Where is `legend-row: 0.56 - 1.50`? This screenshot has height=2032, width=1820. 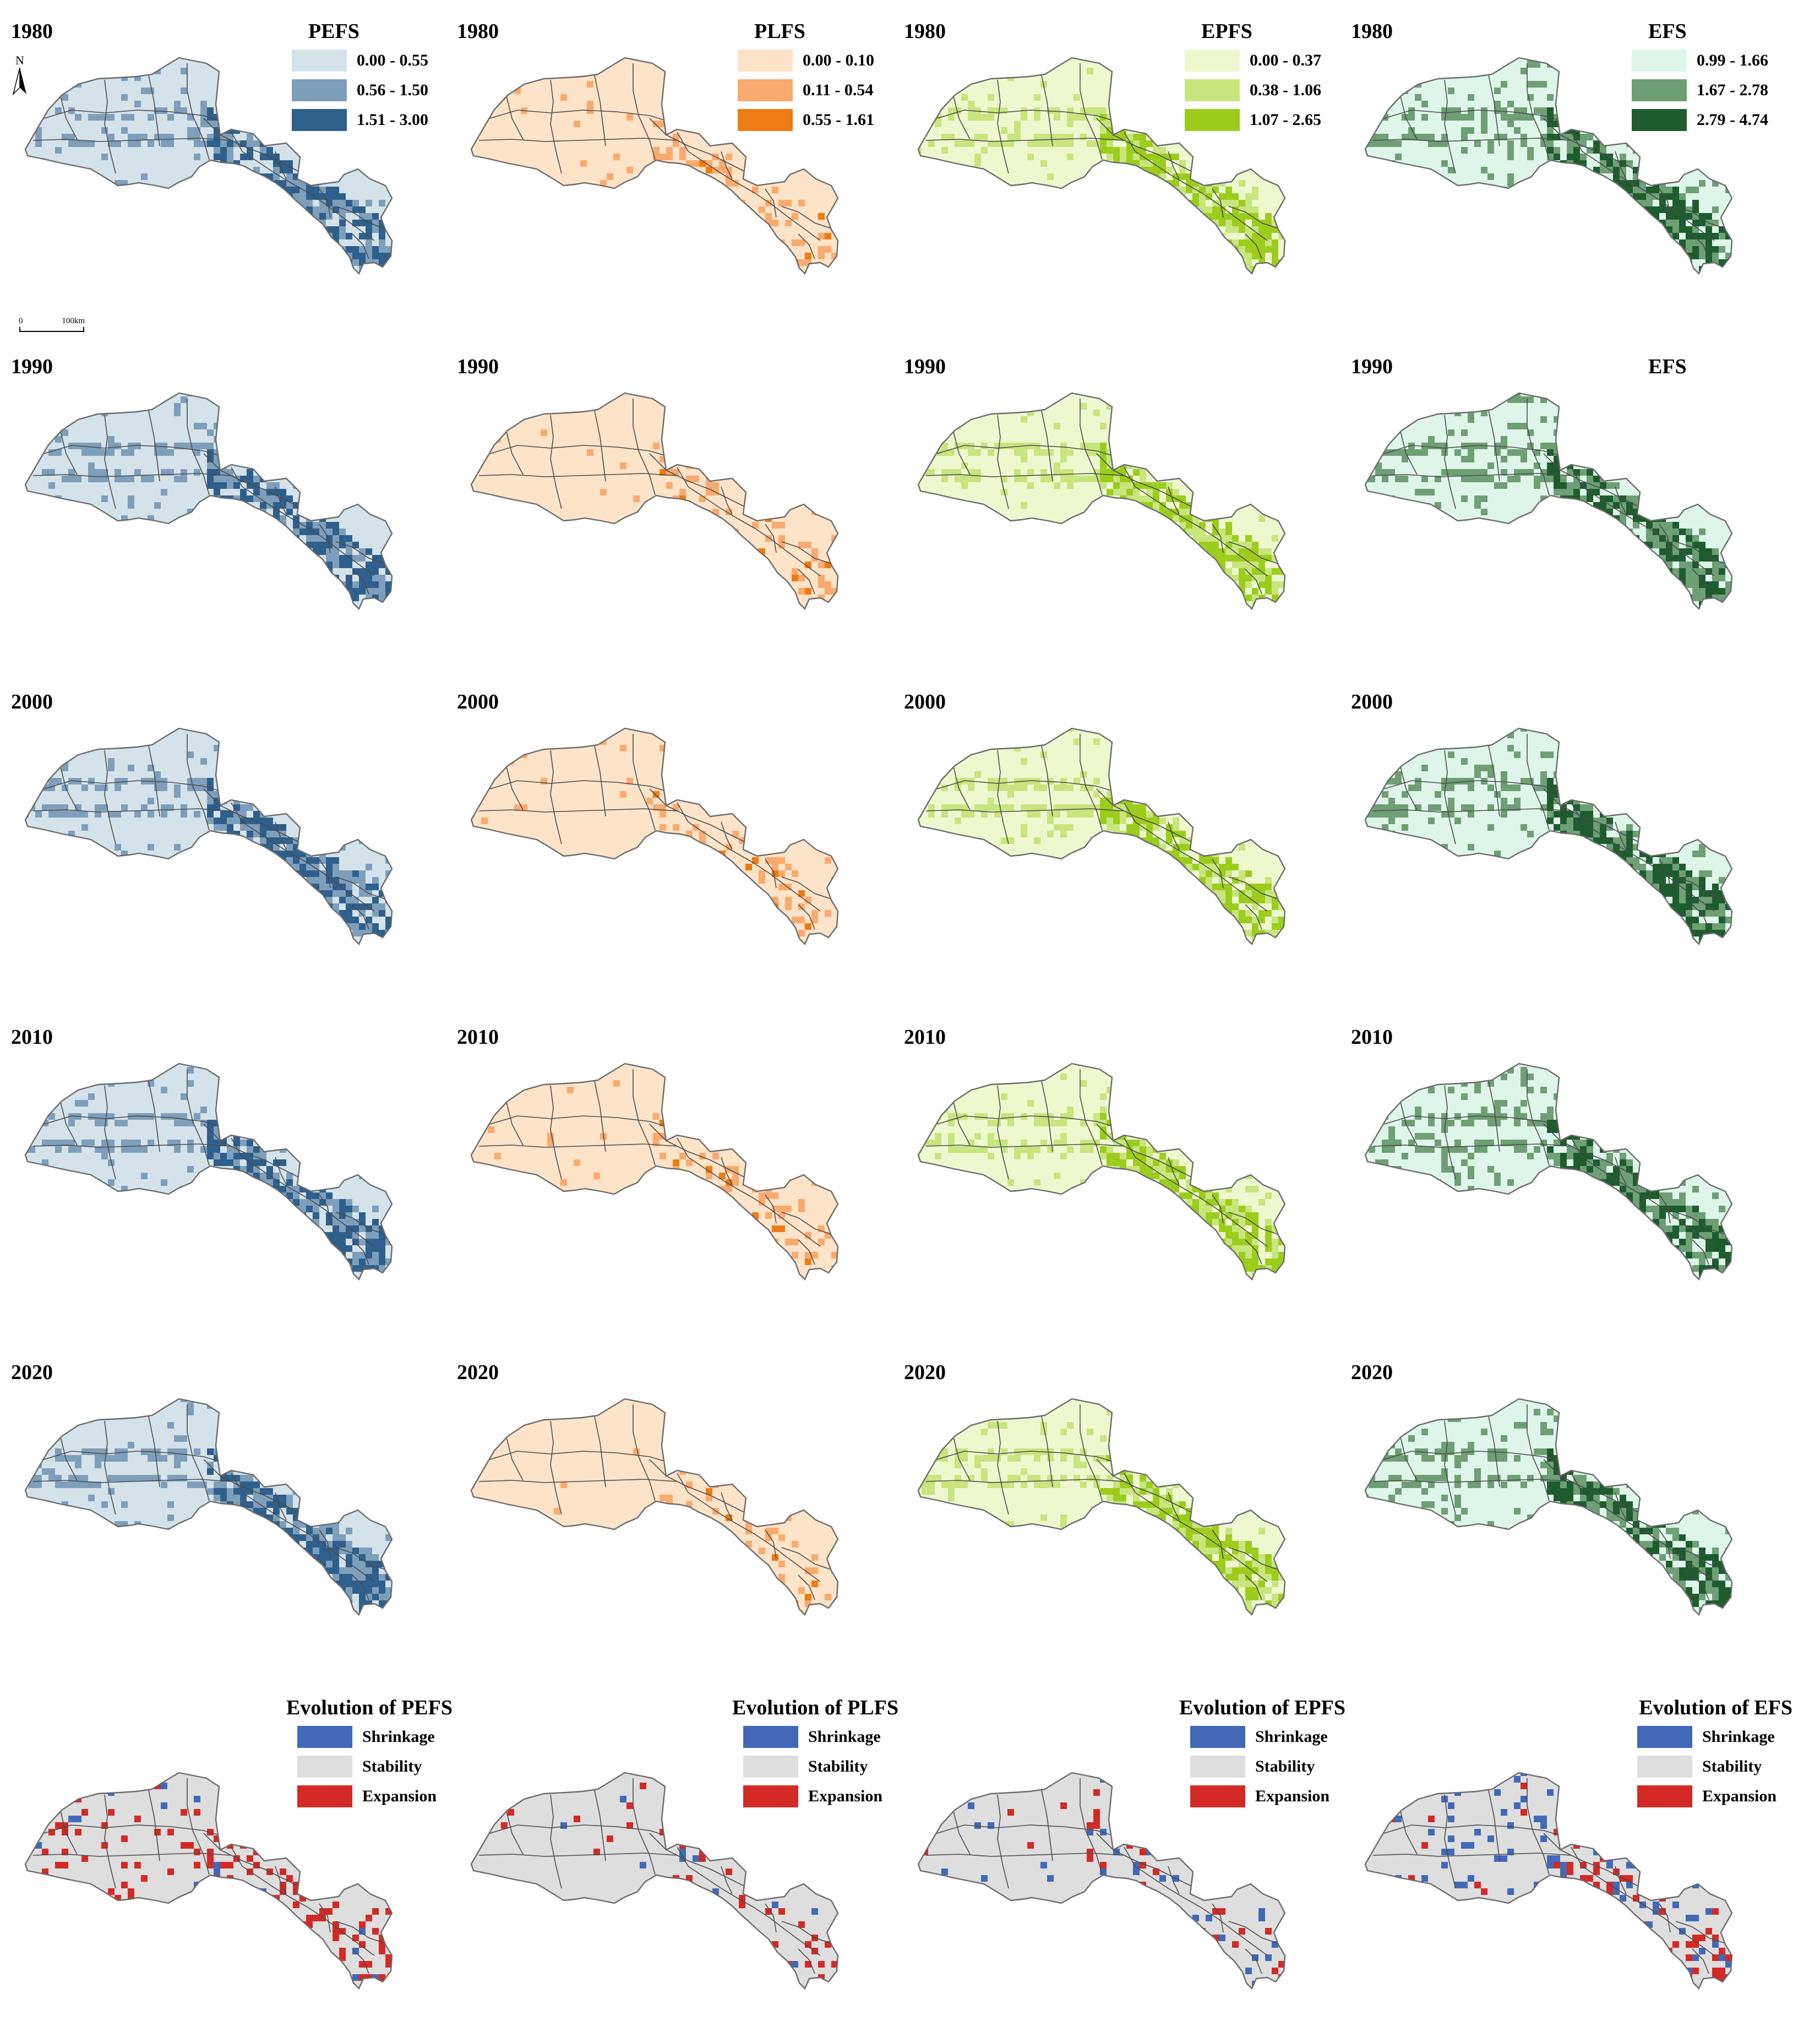
legend-row: 0.56 - 1.50 is located at coordinates (360, 90).